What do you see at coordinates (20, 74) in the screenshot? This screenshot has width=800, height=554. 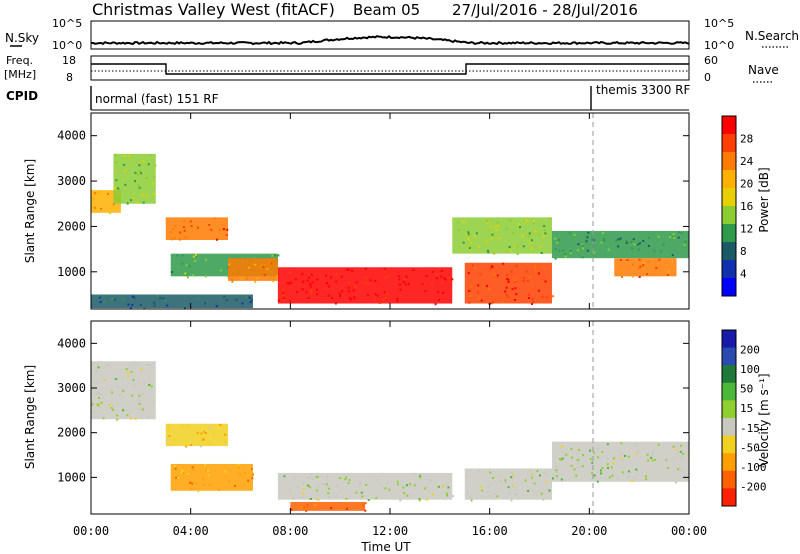 I see `freq-label-2: [MHz]` at bounding box center [20, 74].